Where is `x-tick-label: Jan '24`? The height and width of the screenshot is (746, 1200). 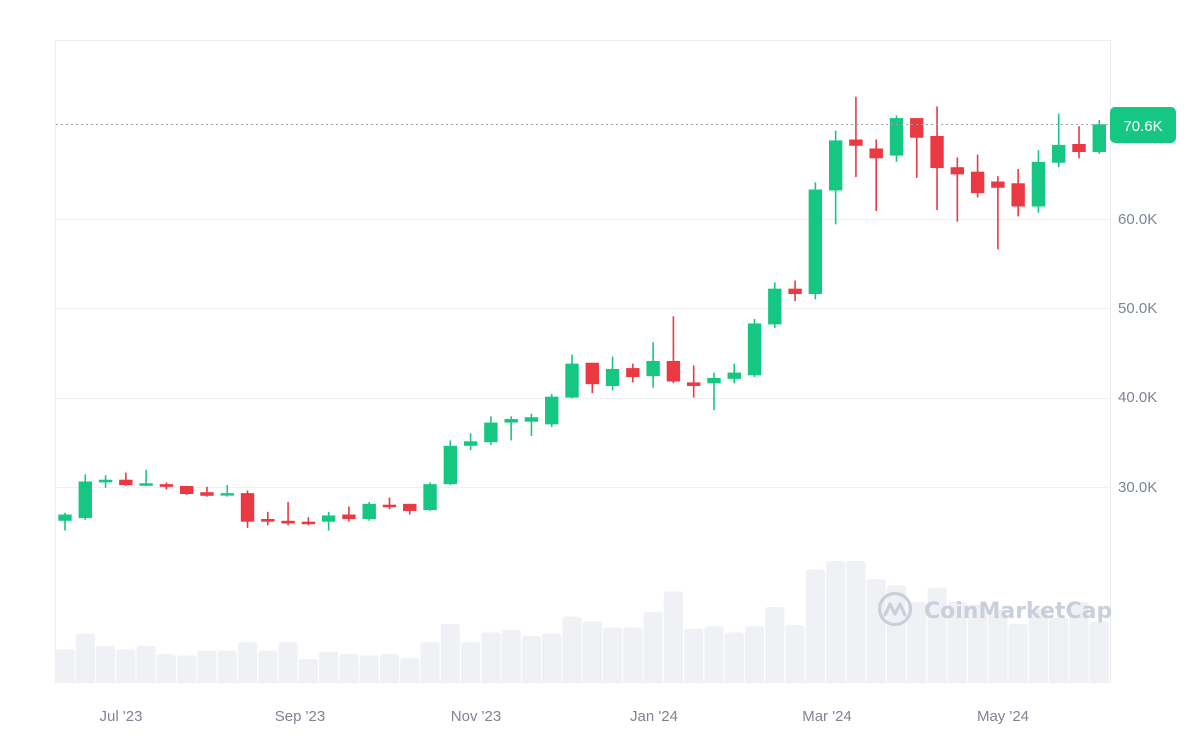 x-tick-label: Jan '24 is located at coordinates (654, 716).